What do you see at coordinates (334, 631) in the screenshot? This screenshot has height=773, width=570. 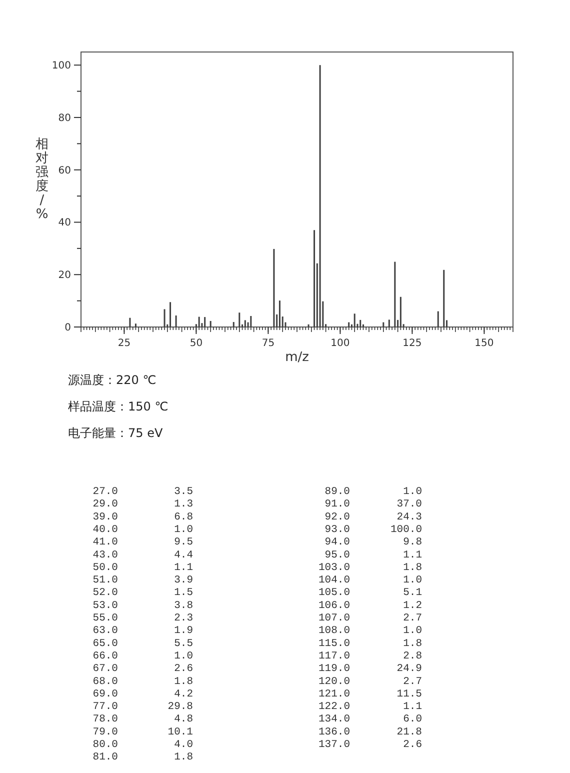 I see `text: 108.0` at bounding box center [334, 631].